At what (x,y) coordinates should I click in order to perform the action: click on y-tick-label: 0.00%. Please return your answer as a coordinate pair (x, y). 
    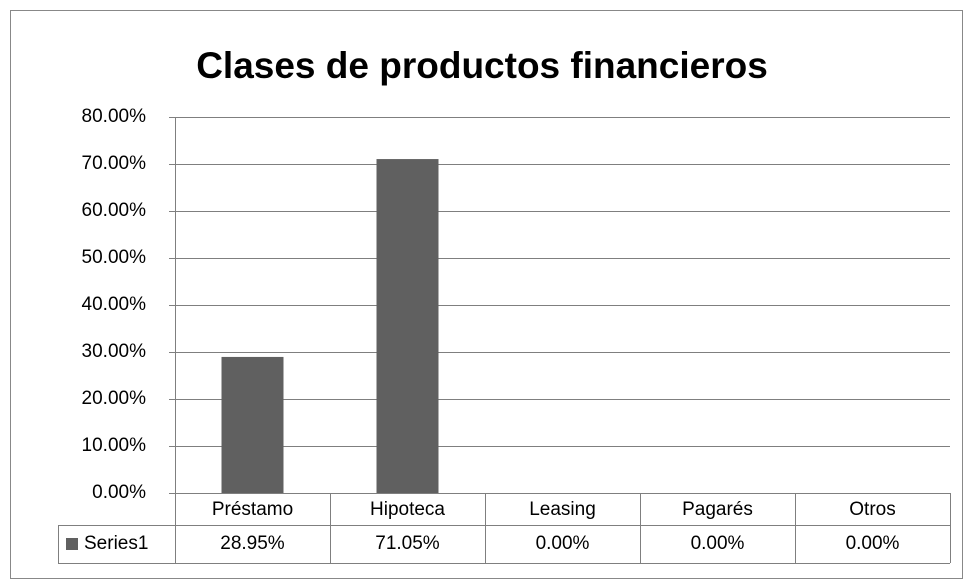
    Looking at the image, I should click on (119, 492).